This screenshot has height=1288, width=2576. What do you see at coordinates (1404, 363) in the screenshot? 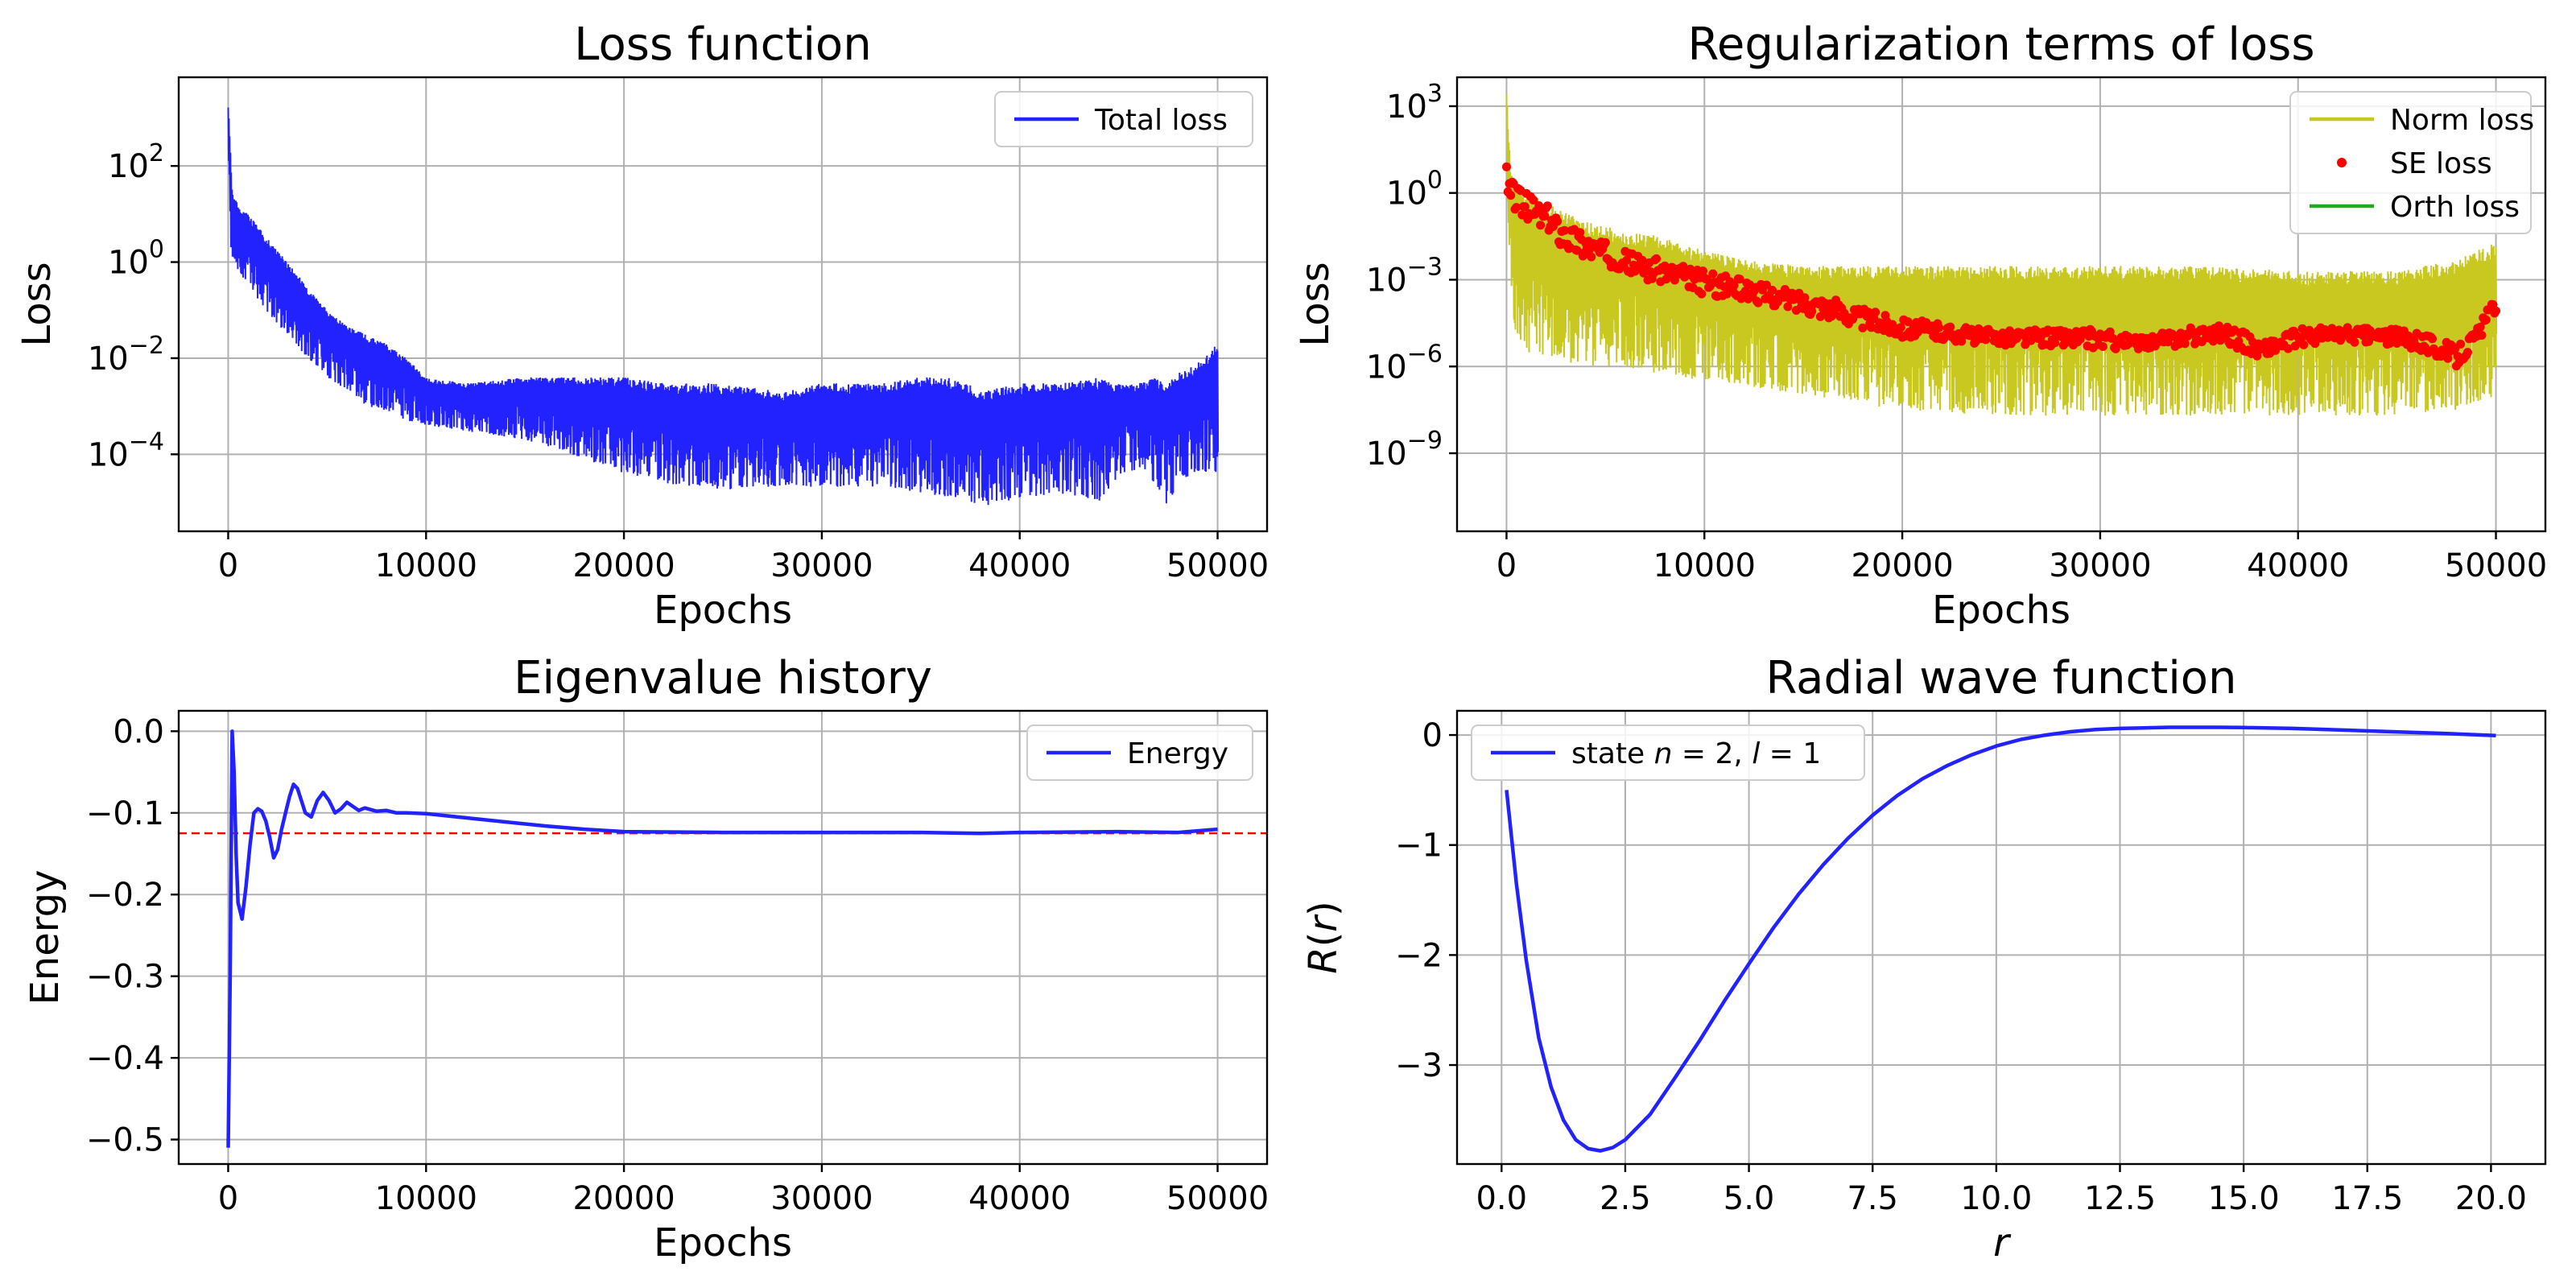
I see `y-tick-label: 10⁻⁶` at bounding box center [1404, 363].